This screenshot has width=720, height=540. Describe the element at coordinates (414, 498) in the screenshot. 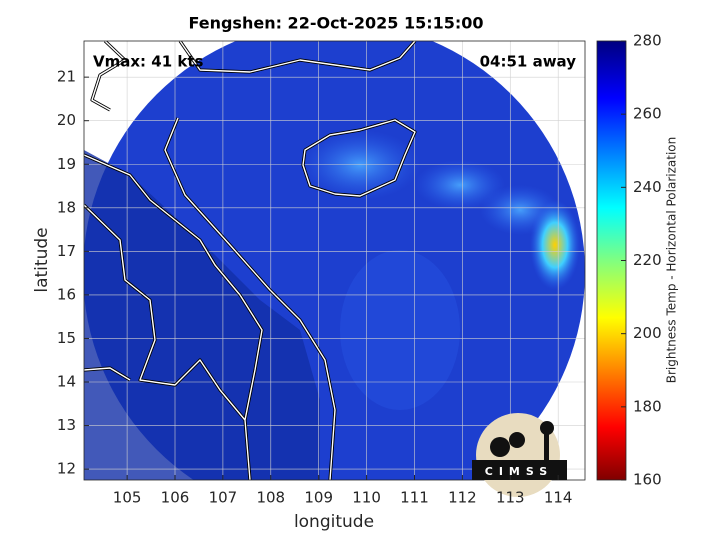

I see `x-tick-label: 111` at that location.